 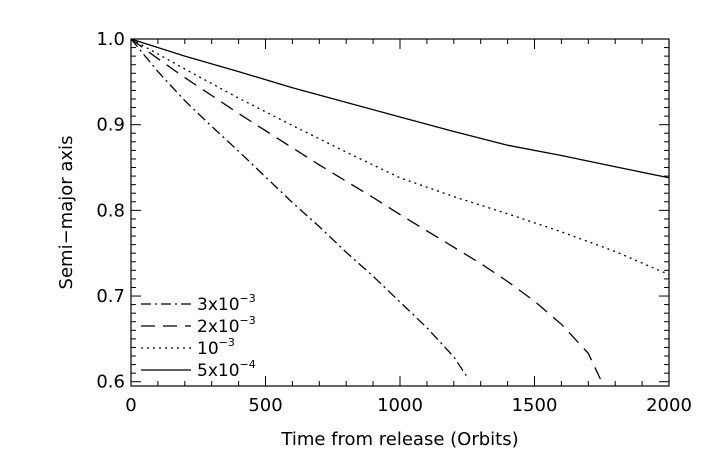 I want to click on legend-label-1: 3x10⁻³, so click(x=226, y=303).